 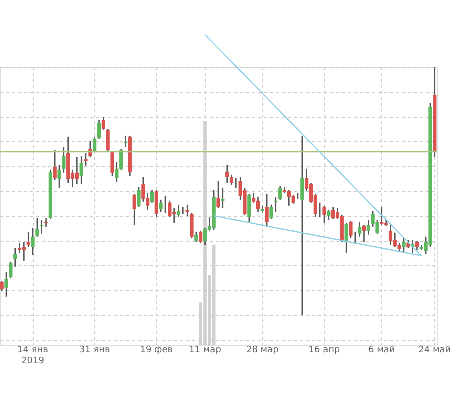 I want to click on x-tick-label: 6 май, so click(x=382, y=351).